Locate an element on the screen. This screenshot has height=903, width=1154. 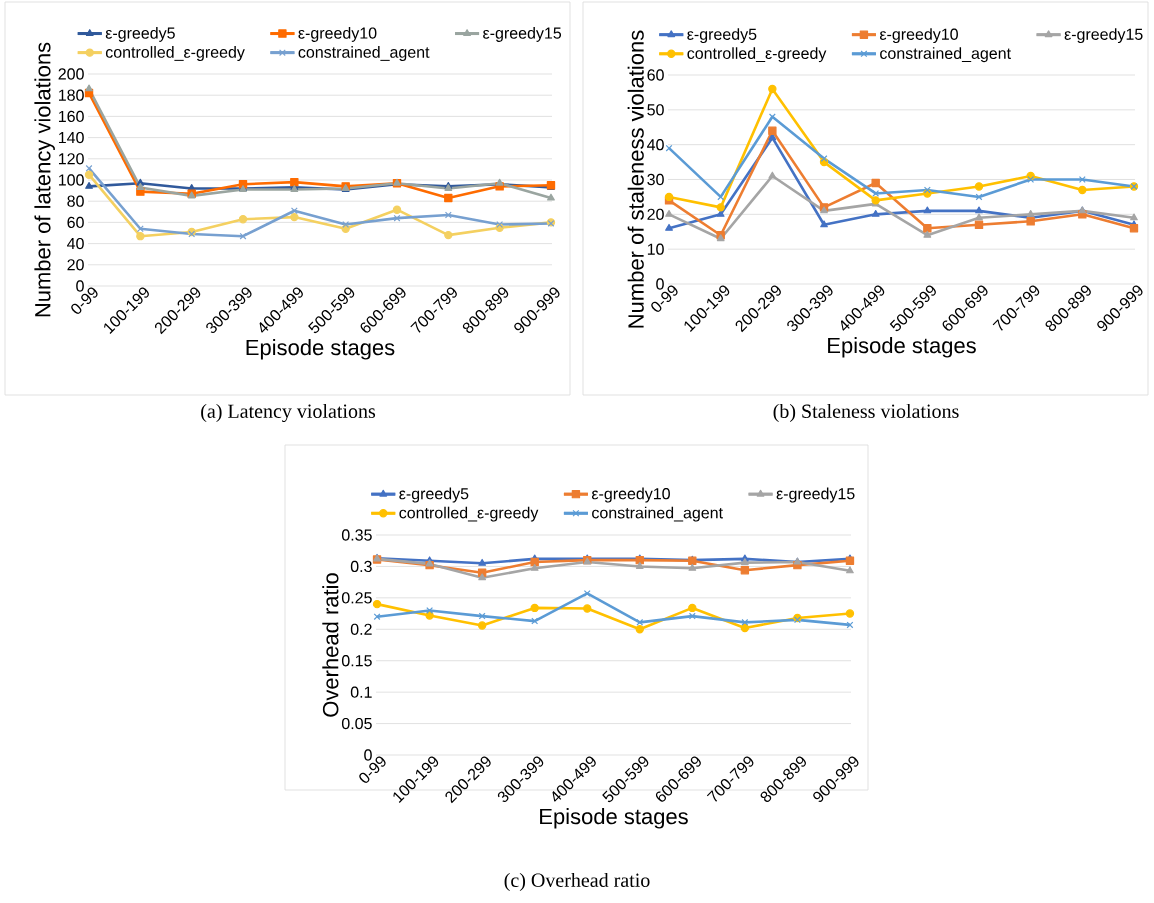
y-axis-title: Number of latency violations is located at coordinates (44, 179).